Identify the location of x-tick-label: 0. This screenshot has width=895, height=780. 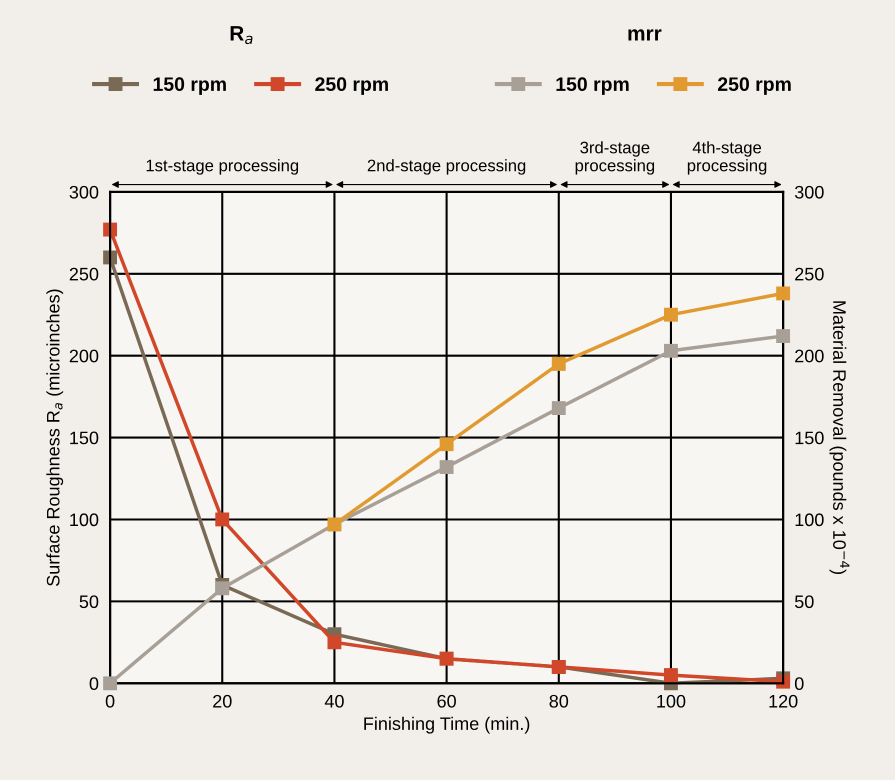
(110, 701).